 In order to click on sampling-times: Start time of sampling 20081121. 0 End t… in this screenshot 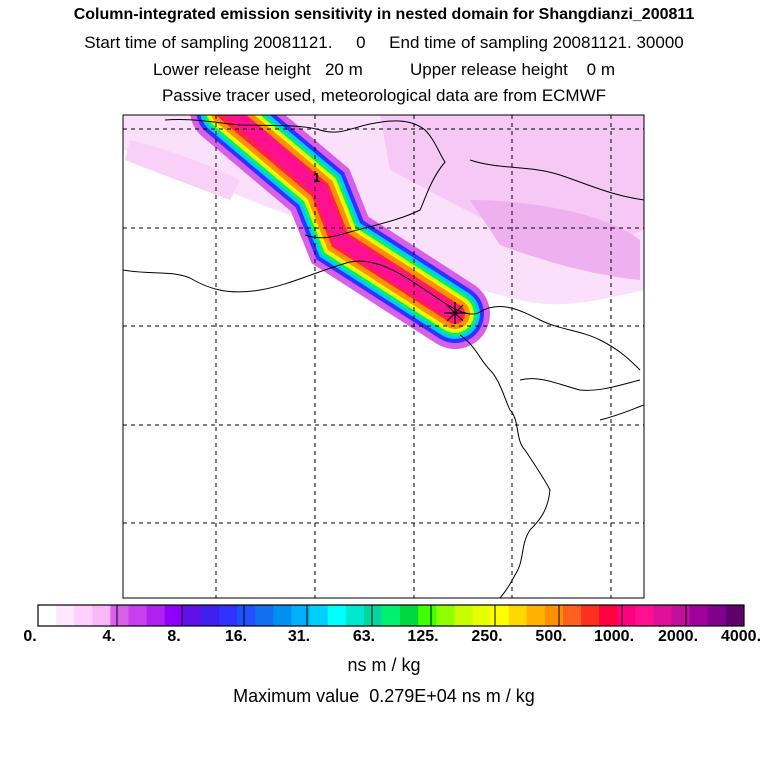, I will do `click(384, 42)`.